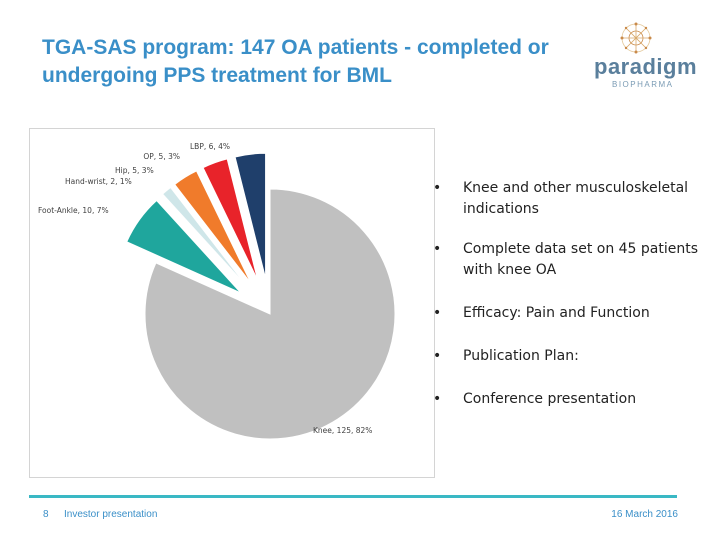 Image resolution: width=720 pixels, height=540 pixels. I want to click on bullet-item: • Efficacy: Pain and Function, so click(568, 313).